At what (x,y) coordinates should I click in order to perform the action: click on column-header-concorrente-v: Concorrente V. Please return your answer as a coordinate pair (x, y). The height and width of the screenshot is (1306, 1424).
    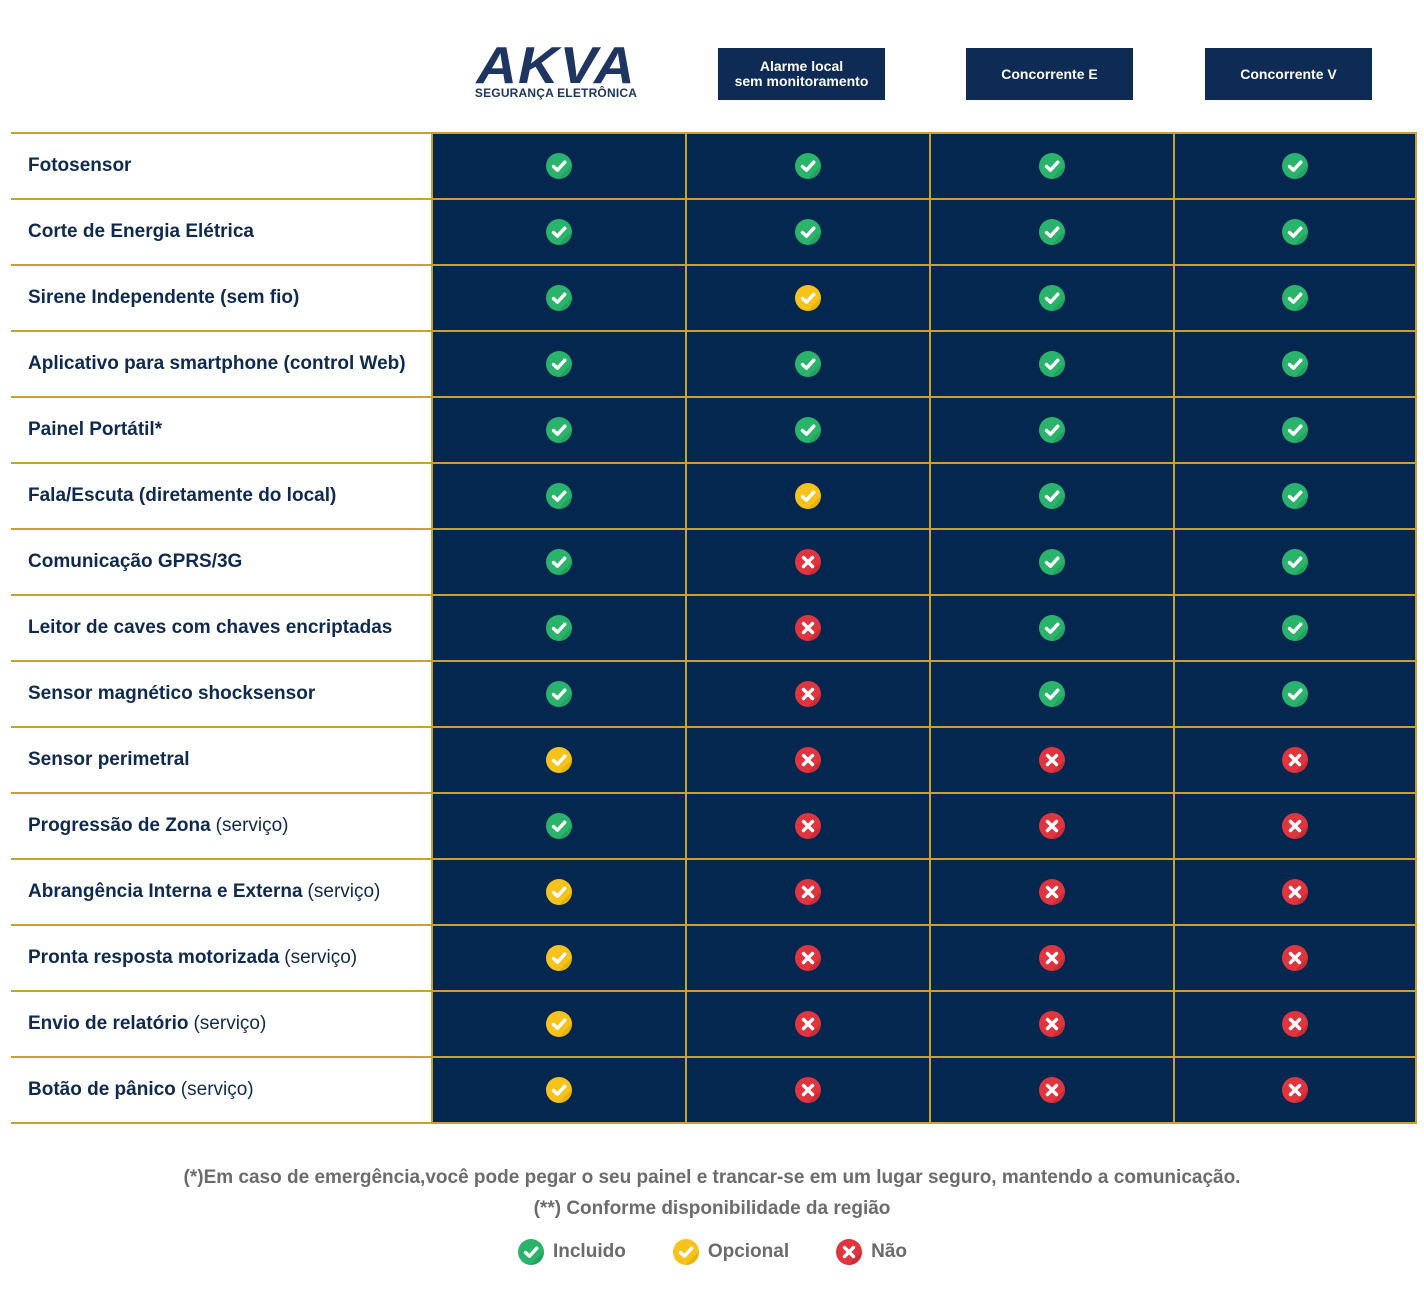
    Looking at the image, I should click on (1288, 74).